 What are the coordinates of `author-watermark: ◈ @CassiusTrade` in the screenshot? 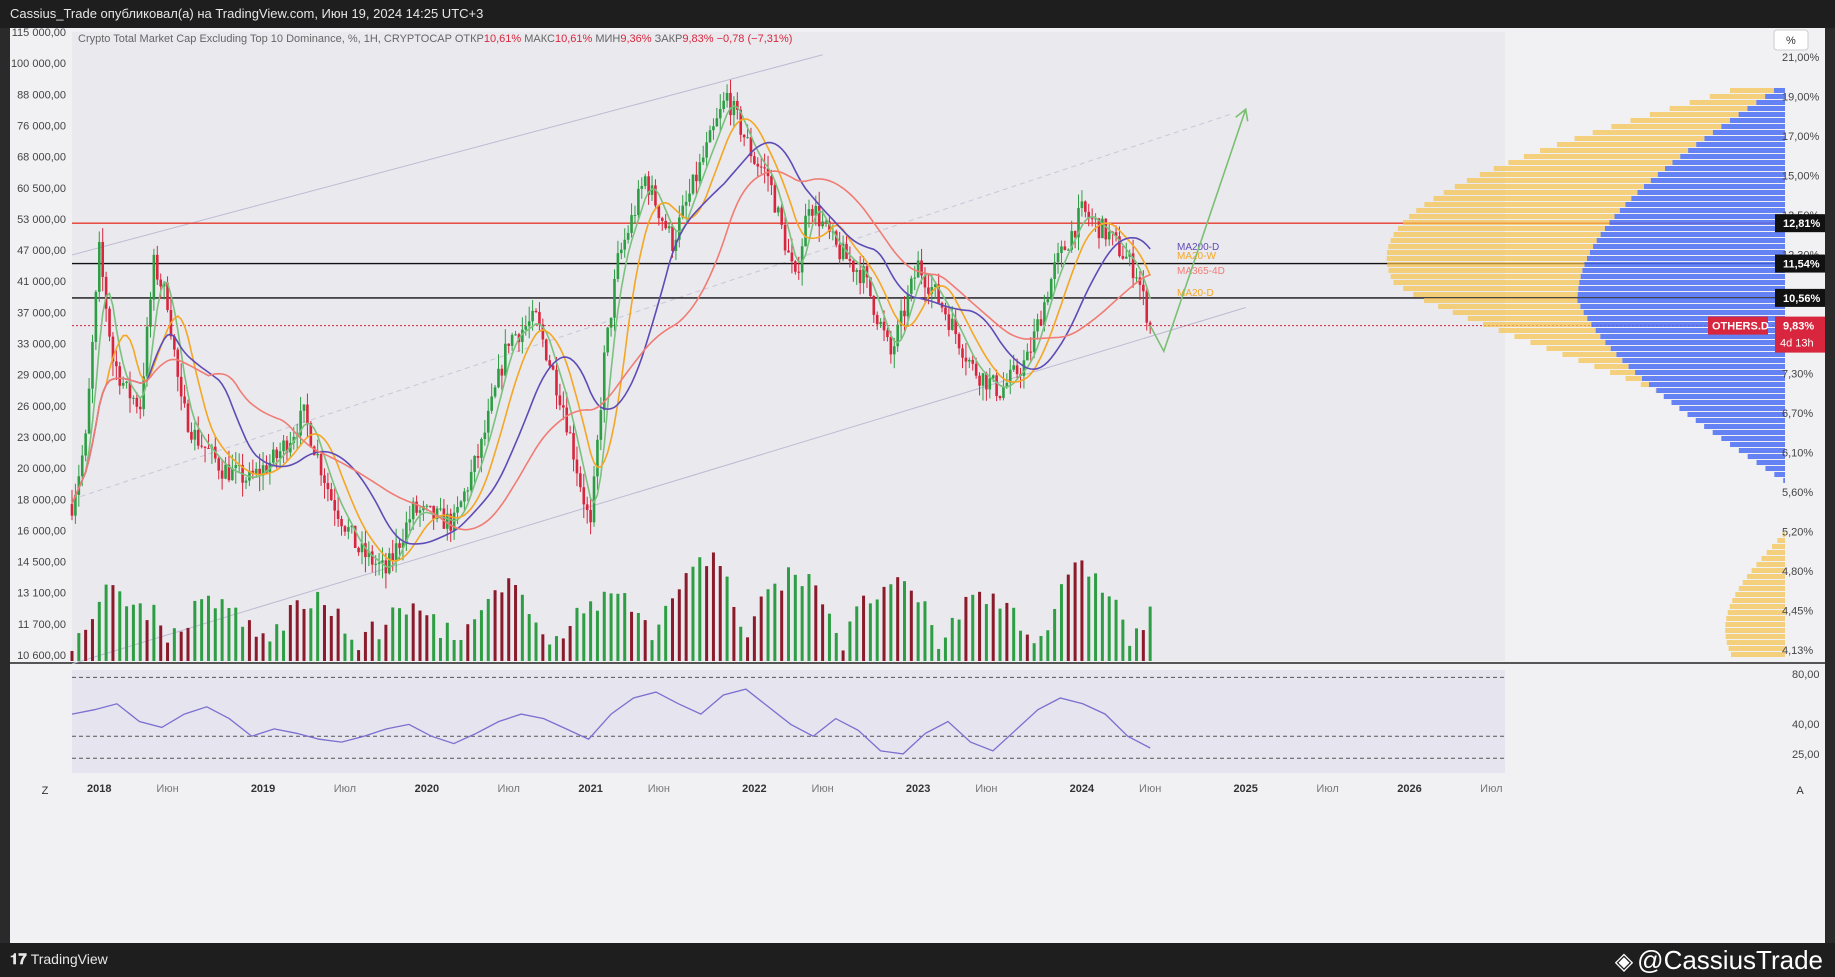 It's located at (1719, 960).